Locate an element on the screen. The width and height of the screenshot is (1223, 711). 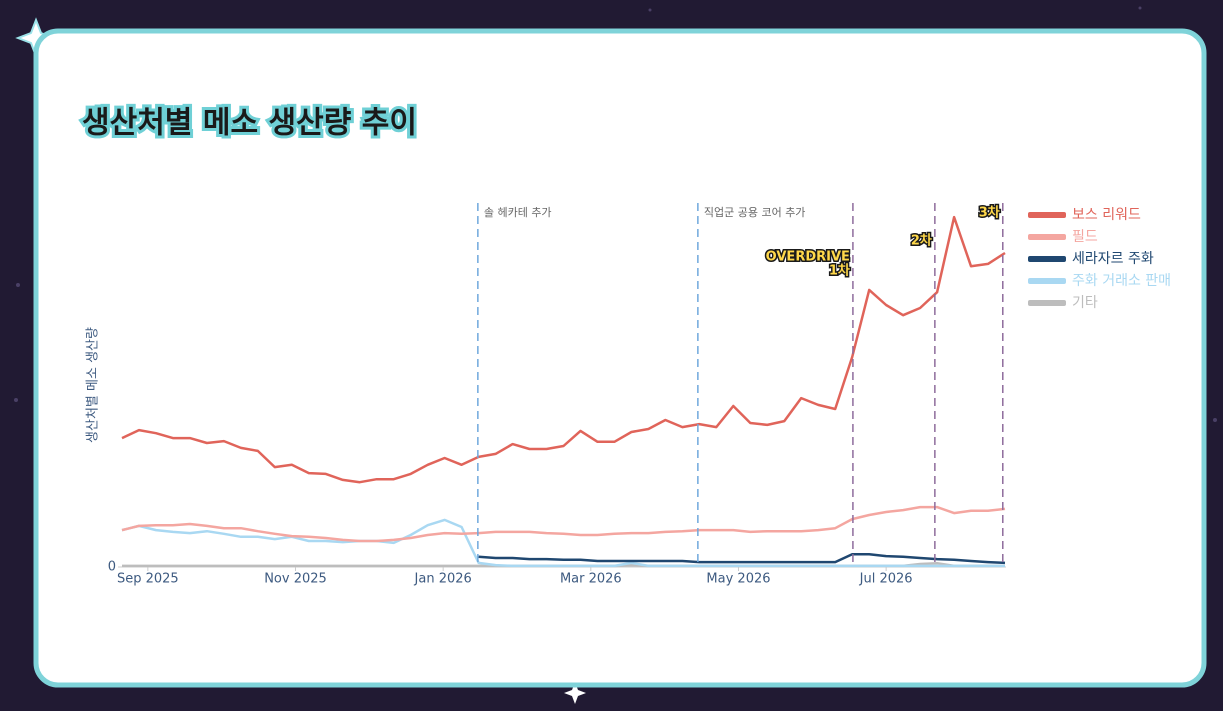
x-tick-label: Sep 2025 is located at coordinates (148, 579).